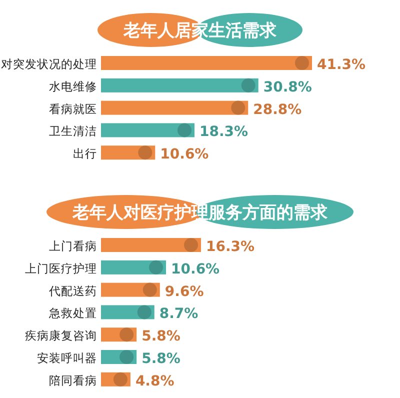 This screenshot has height=398, width=400. What do you see at coordinates (230, 247) in the screenshot?
I see `data-label: 16.3%` at bounding box center [230, 247].